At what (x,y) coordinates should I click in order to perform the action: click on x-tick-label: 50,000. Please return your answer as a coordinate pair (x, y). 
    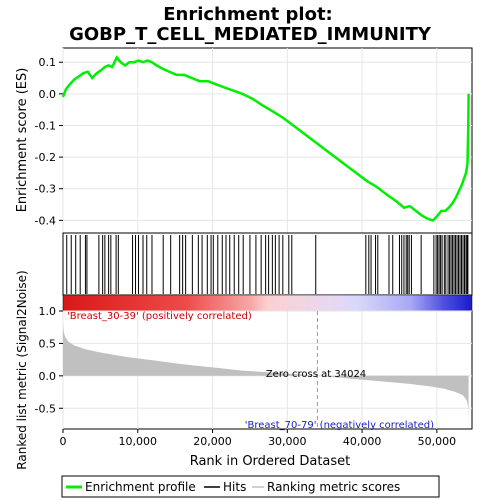
    Looking at the image, I should click on (437, 441).